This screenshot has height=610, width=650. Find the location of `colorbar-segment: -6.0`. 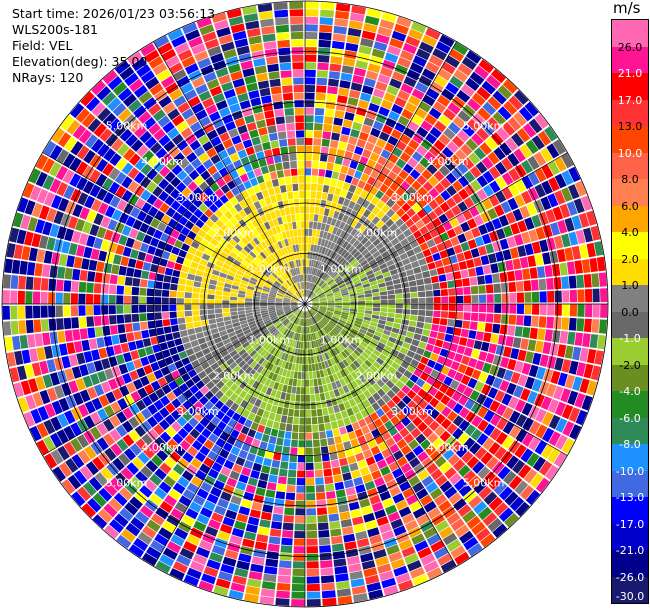

colorbar-segment: -6.0 is located at coordinates (630, 408).